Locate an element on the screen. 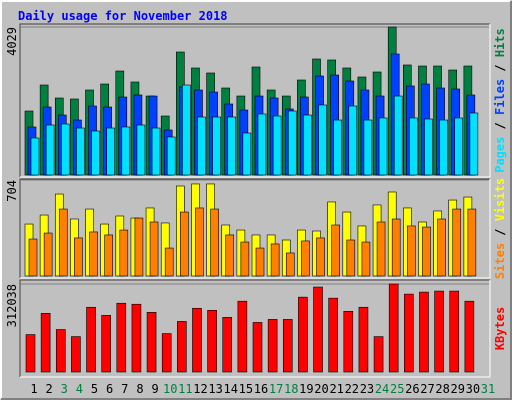  x-tick-label: 25 is located at coordinates (397, 389).